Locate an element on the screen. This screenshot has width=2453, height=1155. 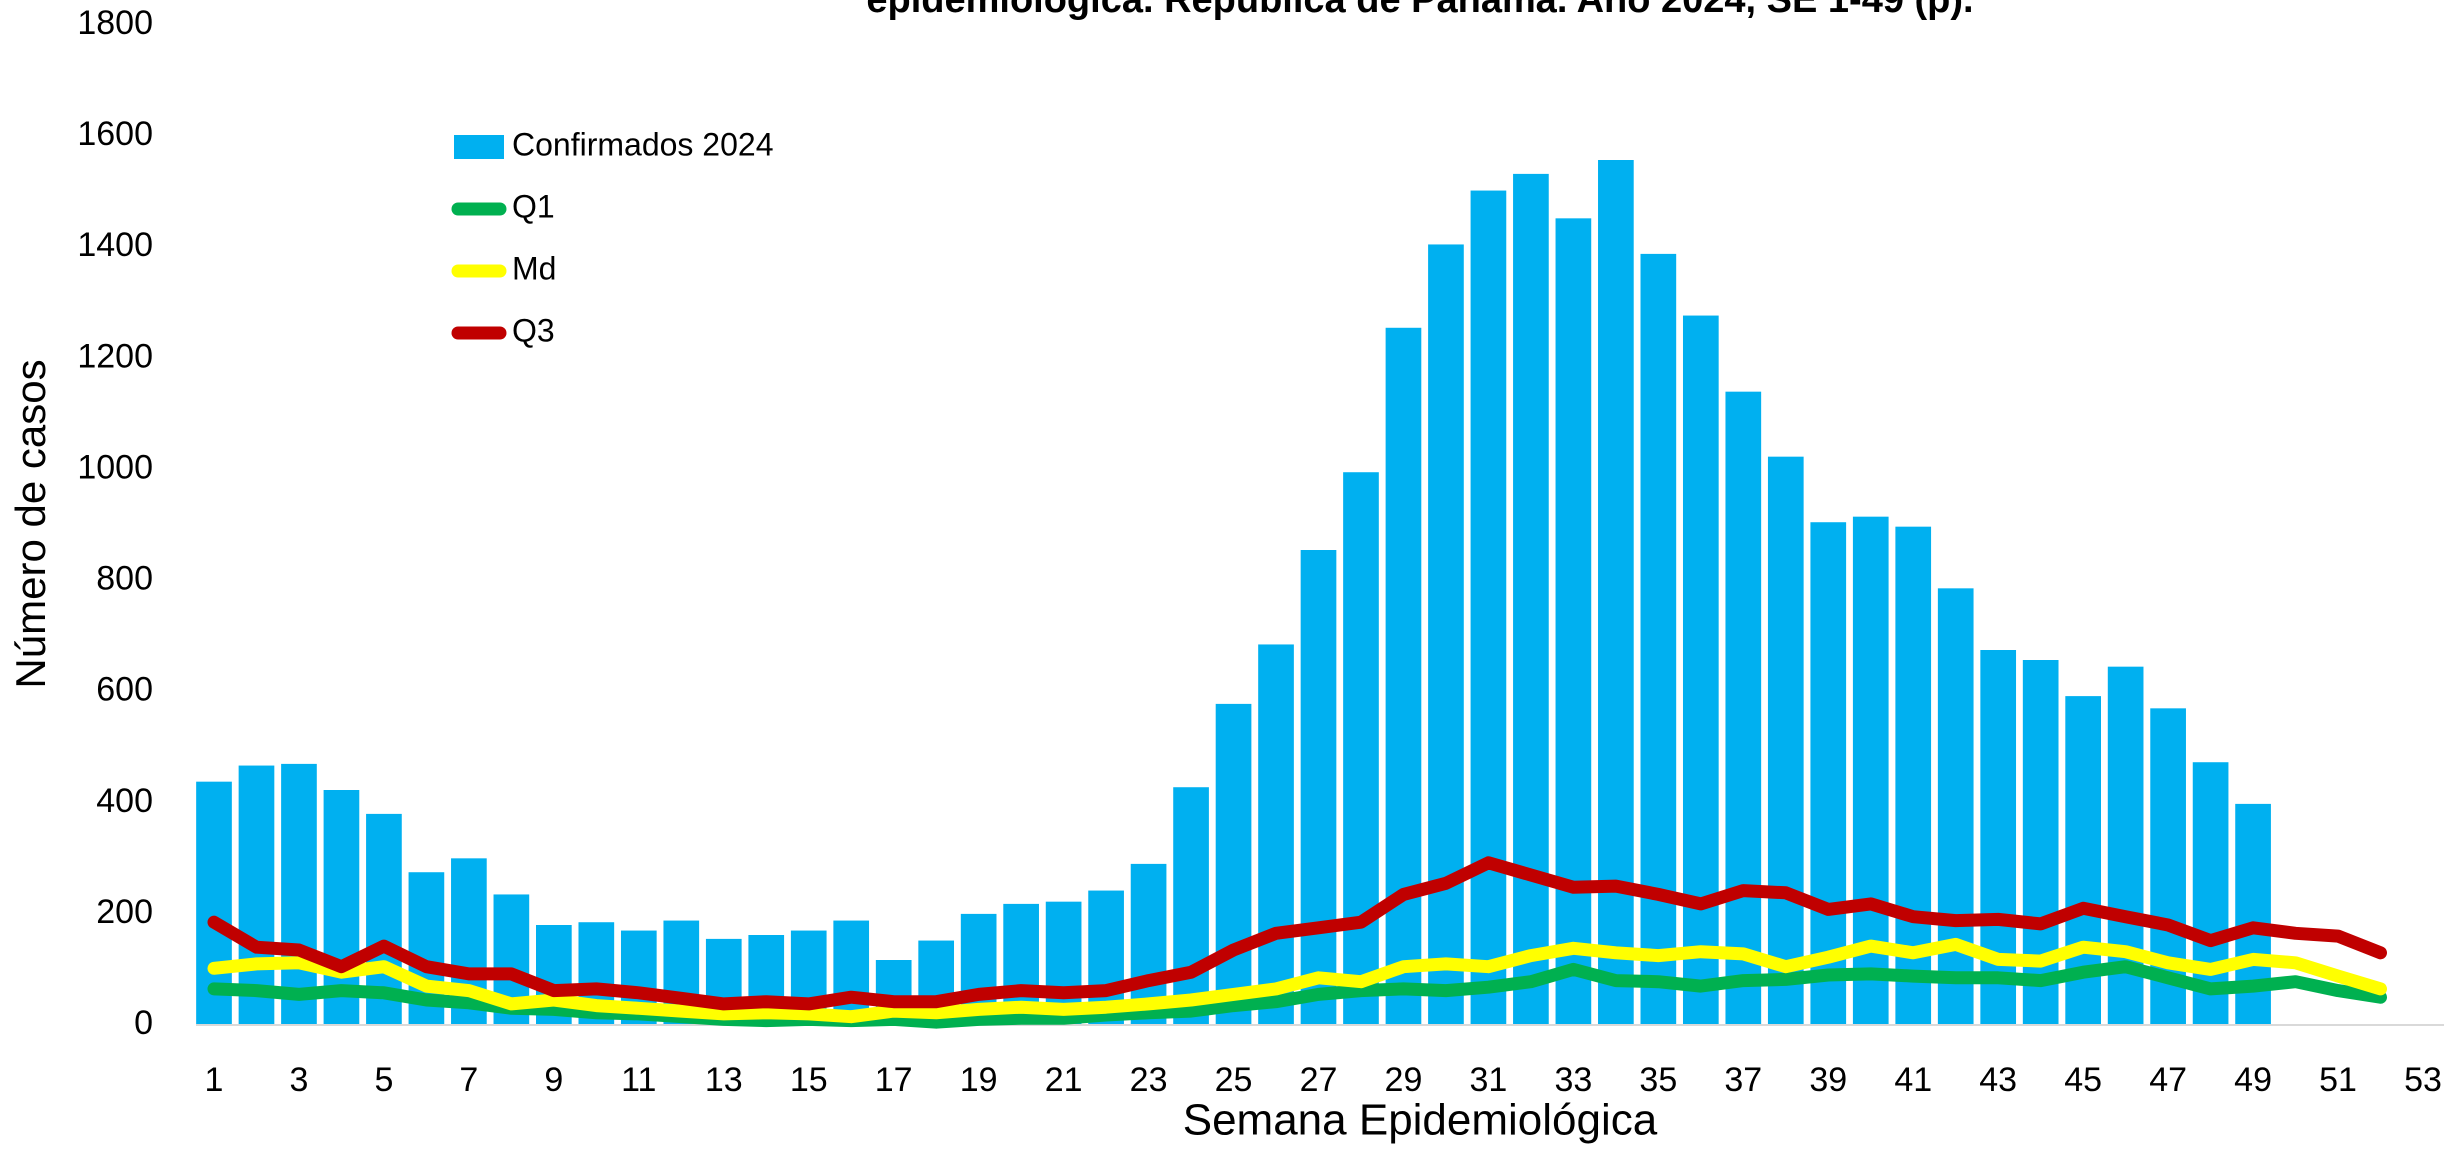
y-tick-label: 1200 is located at coordinates (115, 356).